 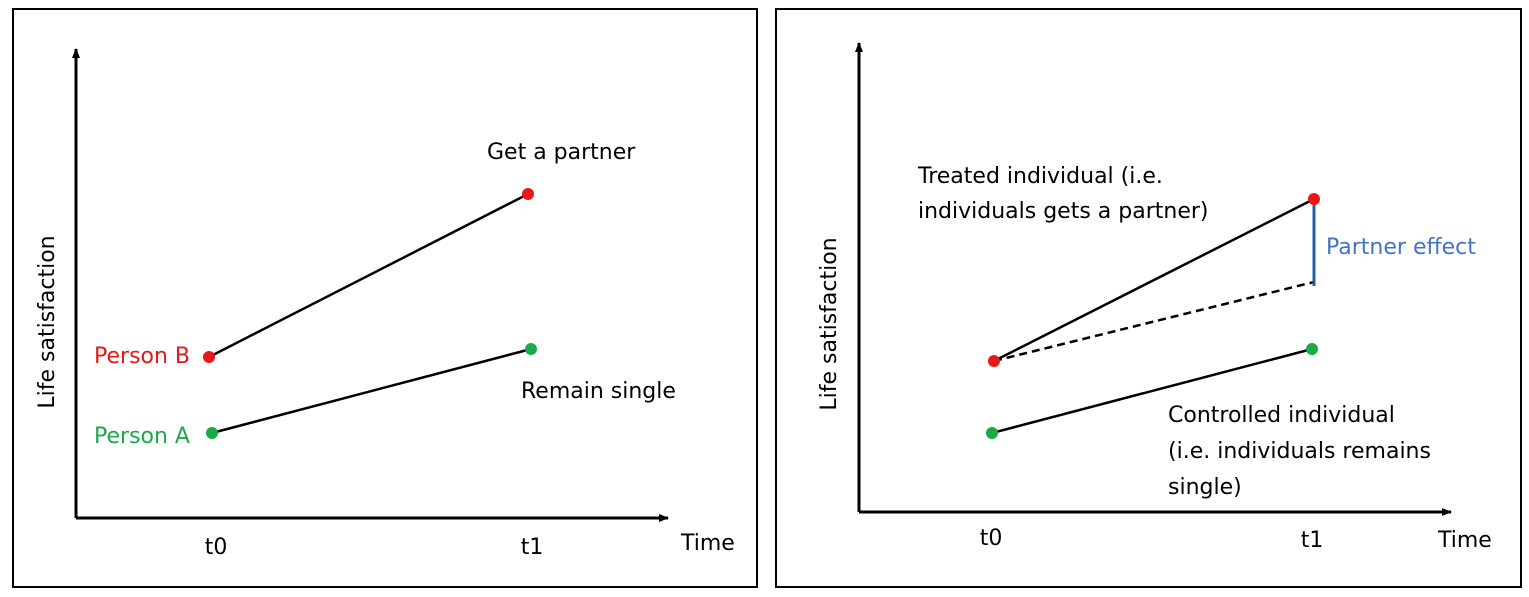 What do you see at coordinates (1040, 176) in the screenshot?
I see `treated-label-line1: Treated individual (i.e.` at bounding box center [1040, 176].